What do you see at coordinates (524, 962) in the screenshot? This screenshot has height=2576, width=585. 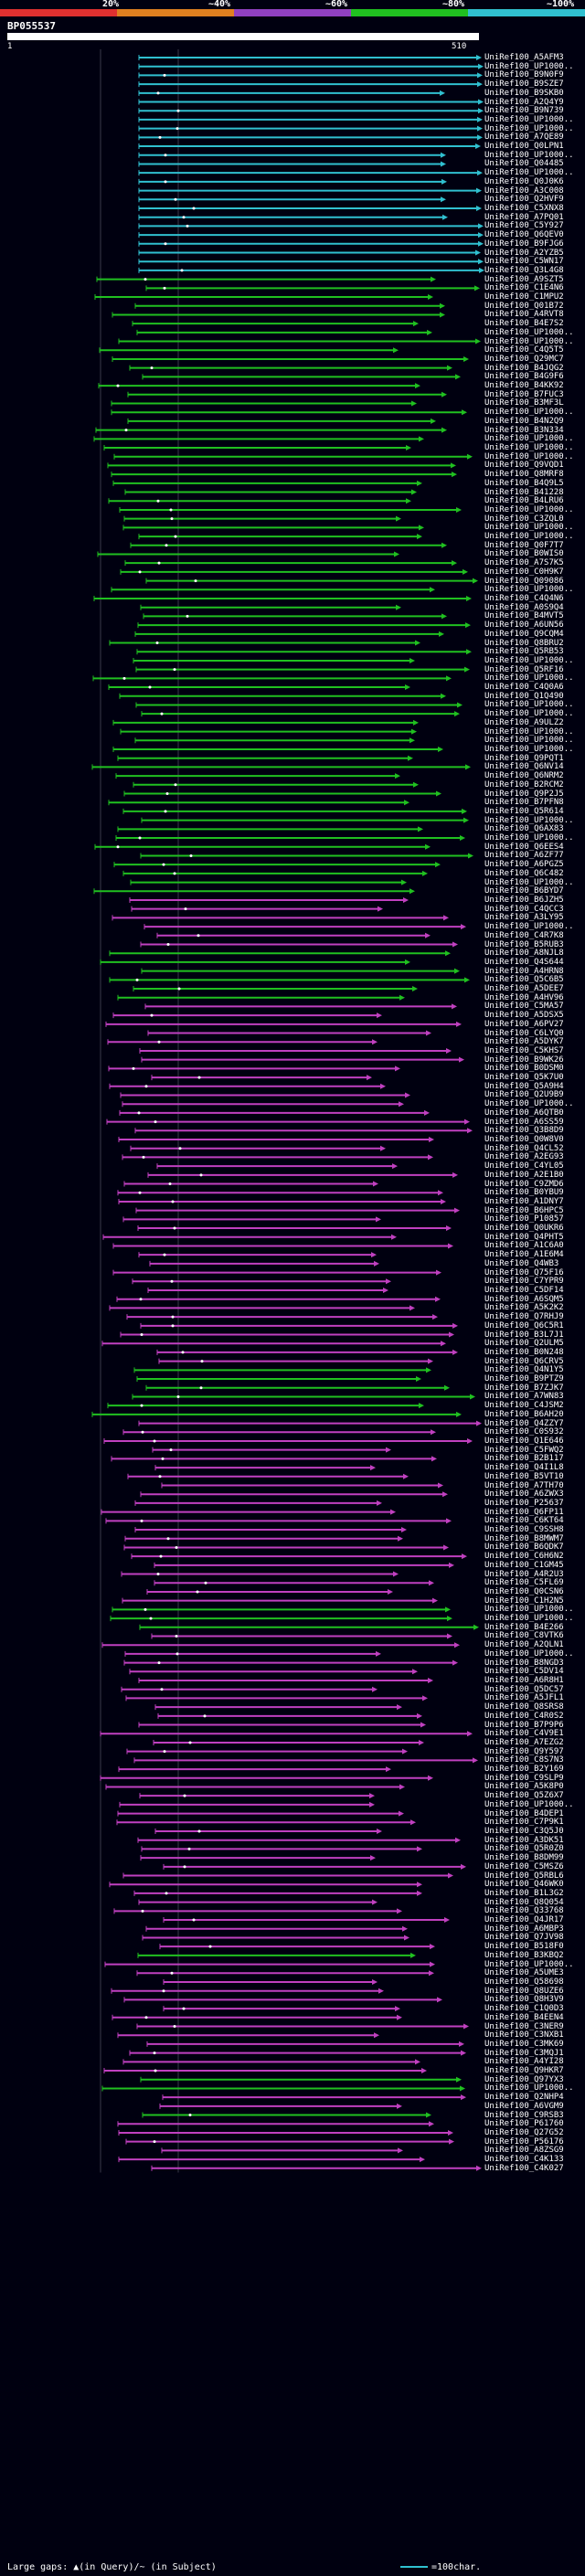 I see `hit-label: UniRef100_Q4S644` at bounding box center [524, 962].